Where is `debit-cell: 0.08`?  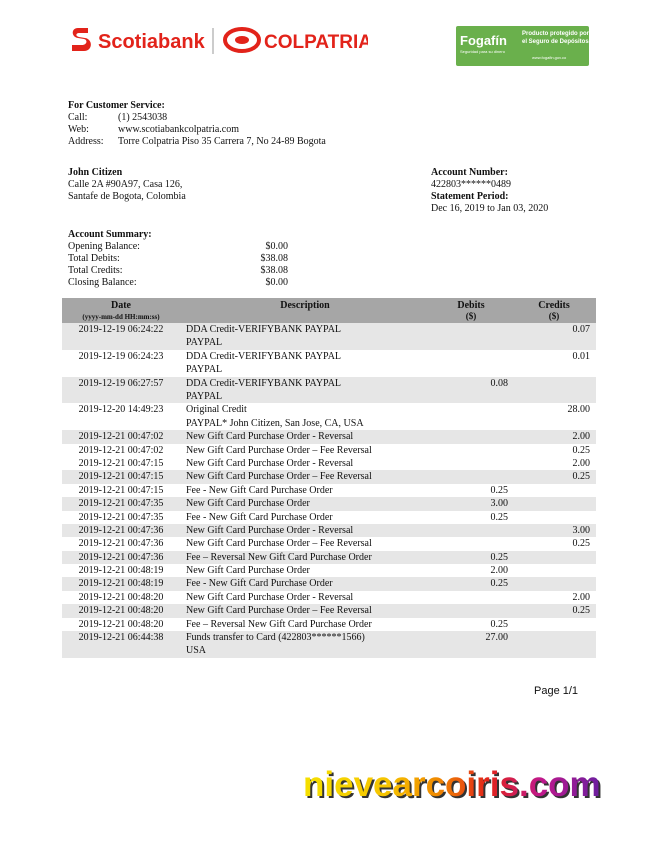 debit-cell: 0.08 is located at coordinates (499, 383).